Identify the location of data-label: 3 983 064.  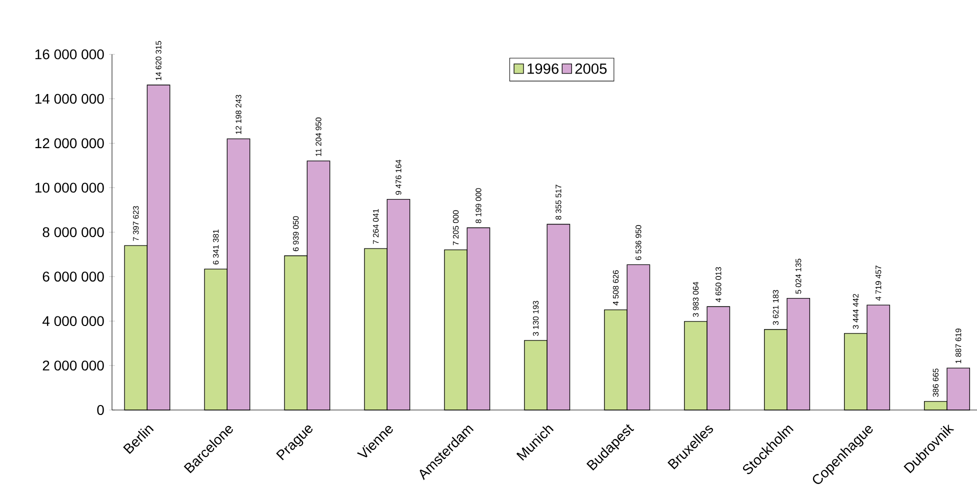
(695, 299).